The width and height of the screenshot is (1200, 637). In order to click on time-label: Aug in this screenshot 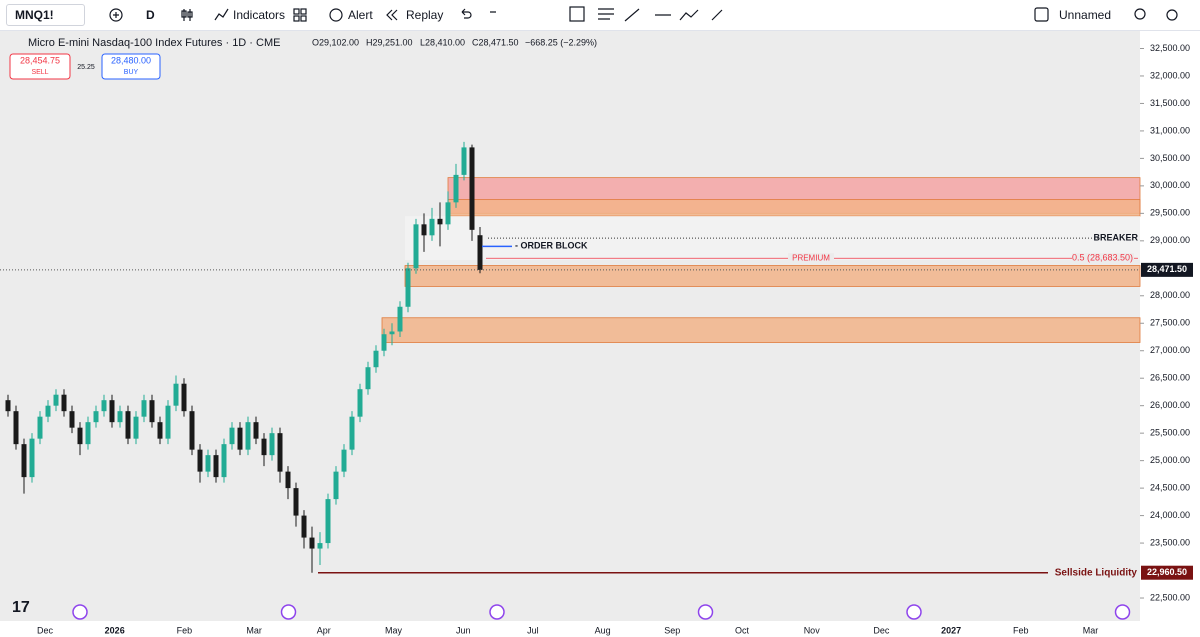, I will do `click(603, 630)`.